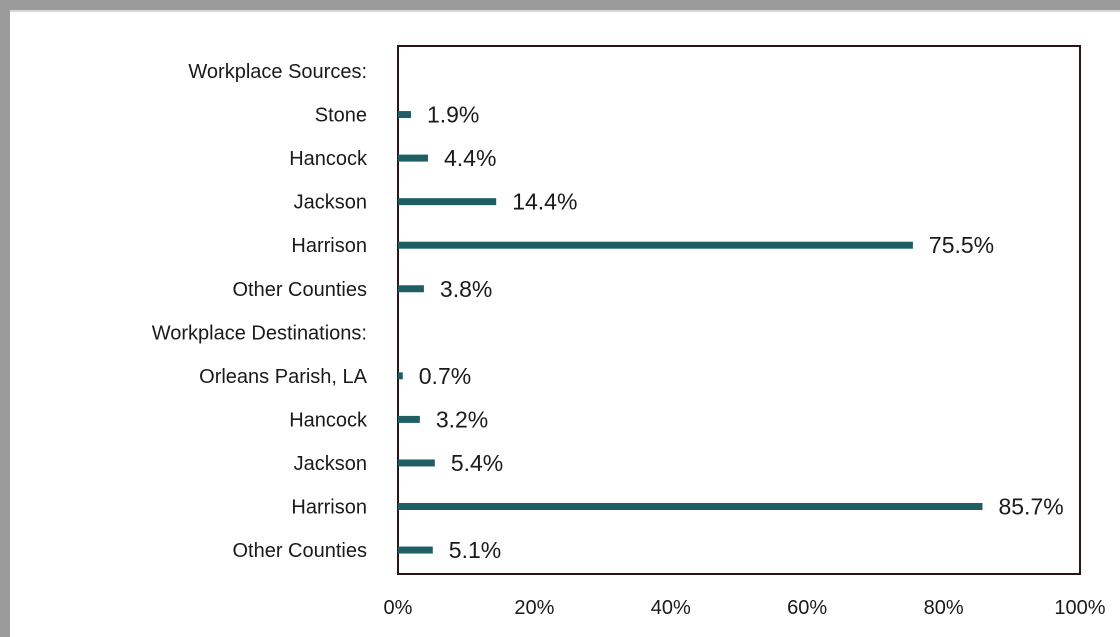 The width and height of the screenshot is (1120, 637). Describe the element at coordinates (462, 419) in the screenshot. I see `data-label: 3.2%` at that location.